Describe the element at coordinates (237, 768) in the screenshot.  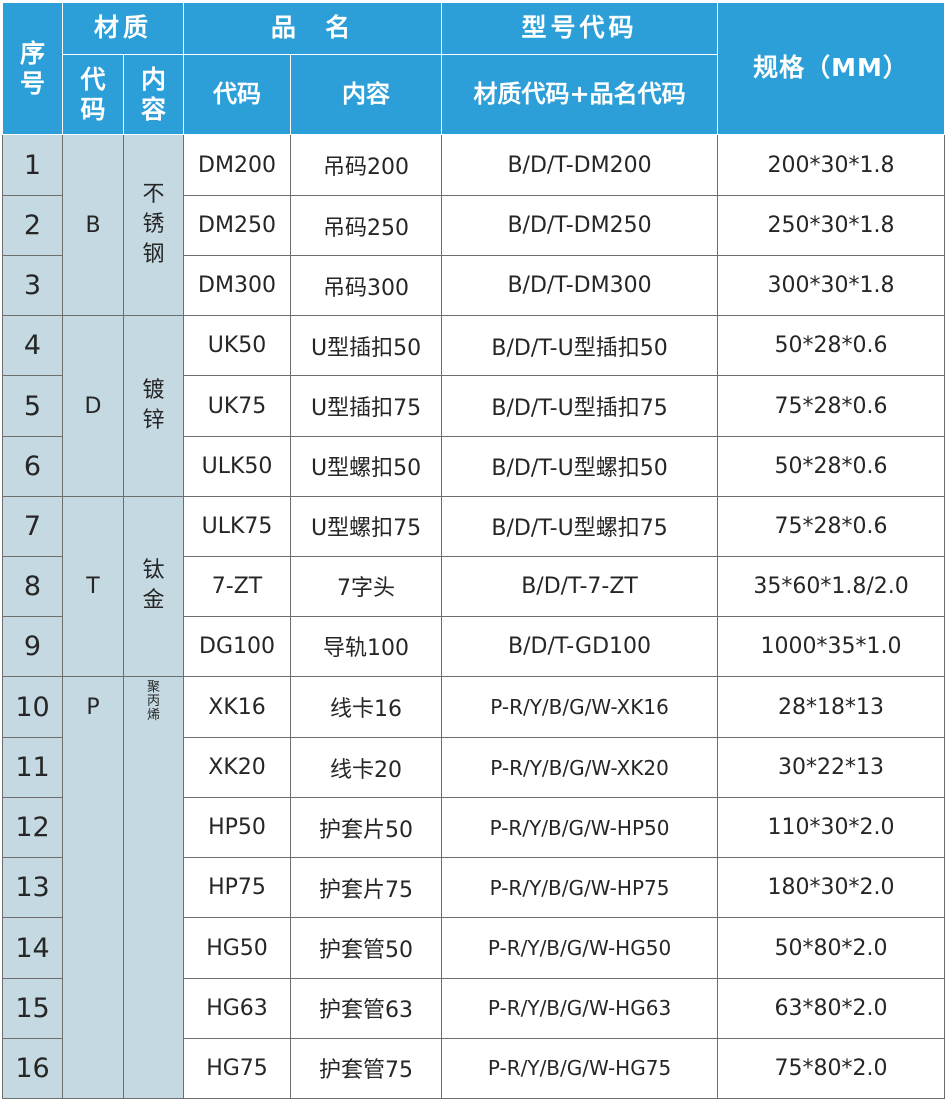
I see `row-code: XK20` at that location.